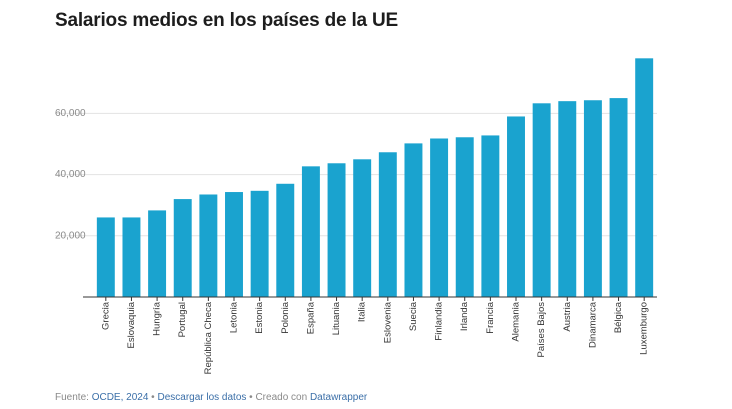  Describe the element at coordinates (362, 311) in the screenshot. I see `category-label: Italia` at that location.